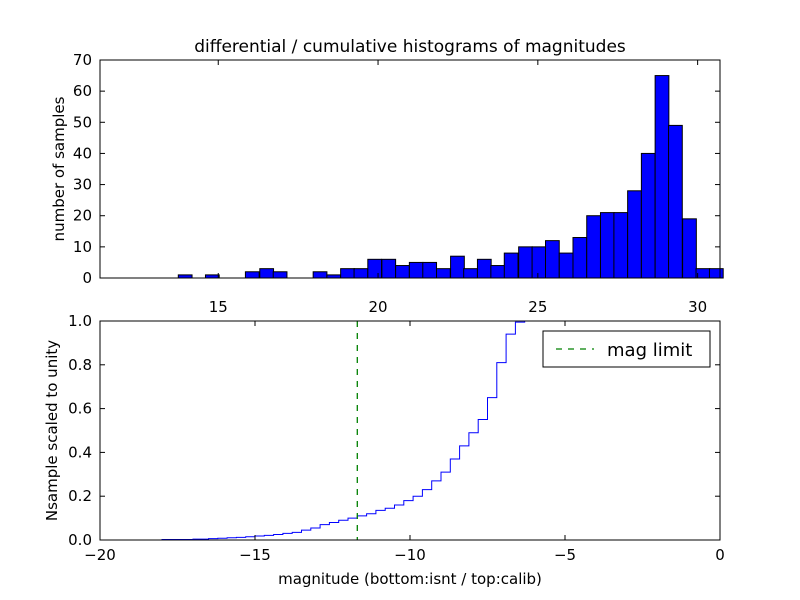  Describe the element at coordinates (80, 321) in the screenshot. I see `y-tick-label: 1.0` at that location.